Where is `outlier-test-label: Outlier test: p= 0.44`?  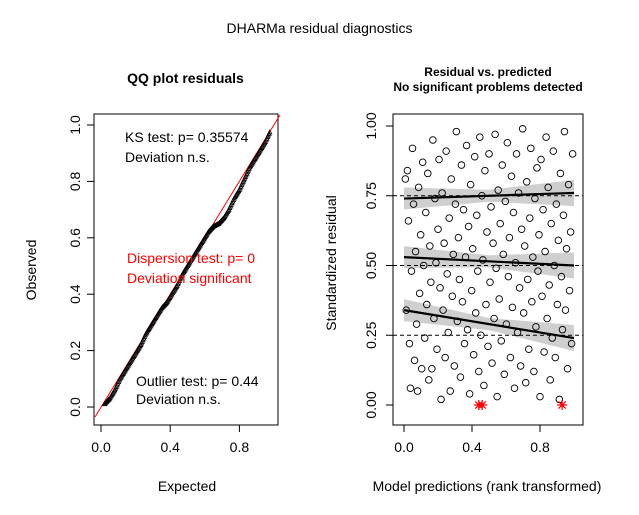
outlier-test-label: Outlier test: p= 0.44 is located at coordinates (197, 381).